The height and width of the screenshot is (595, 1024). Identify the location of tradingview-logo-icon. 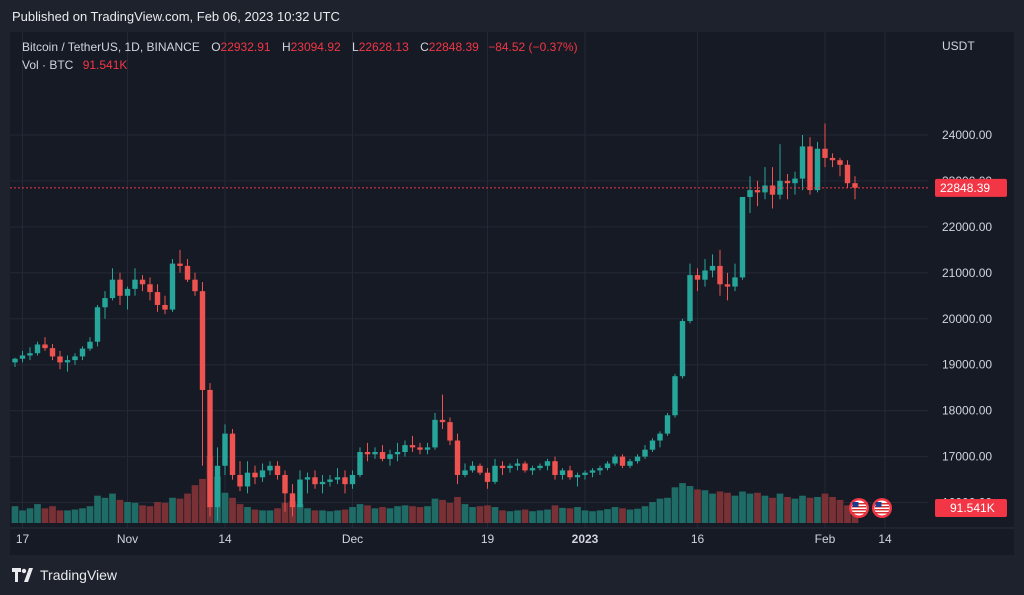
(22, 575).